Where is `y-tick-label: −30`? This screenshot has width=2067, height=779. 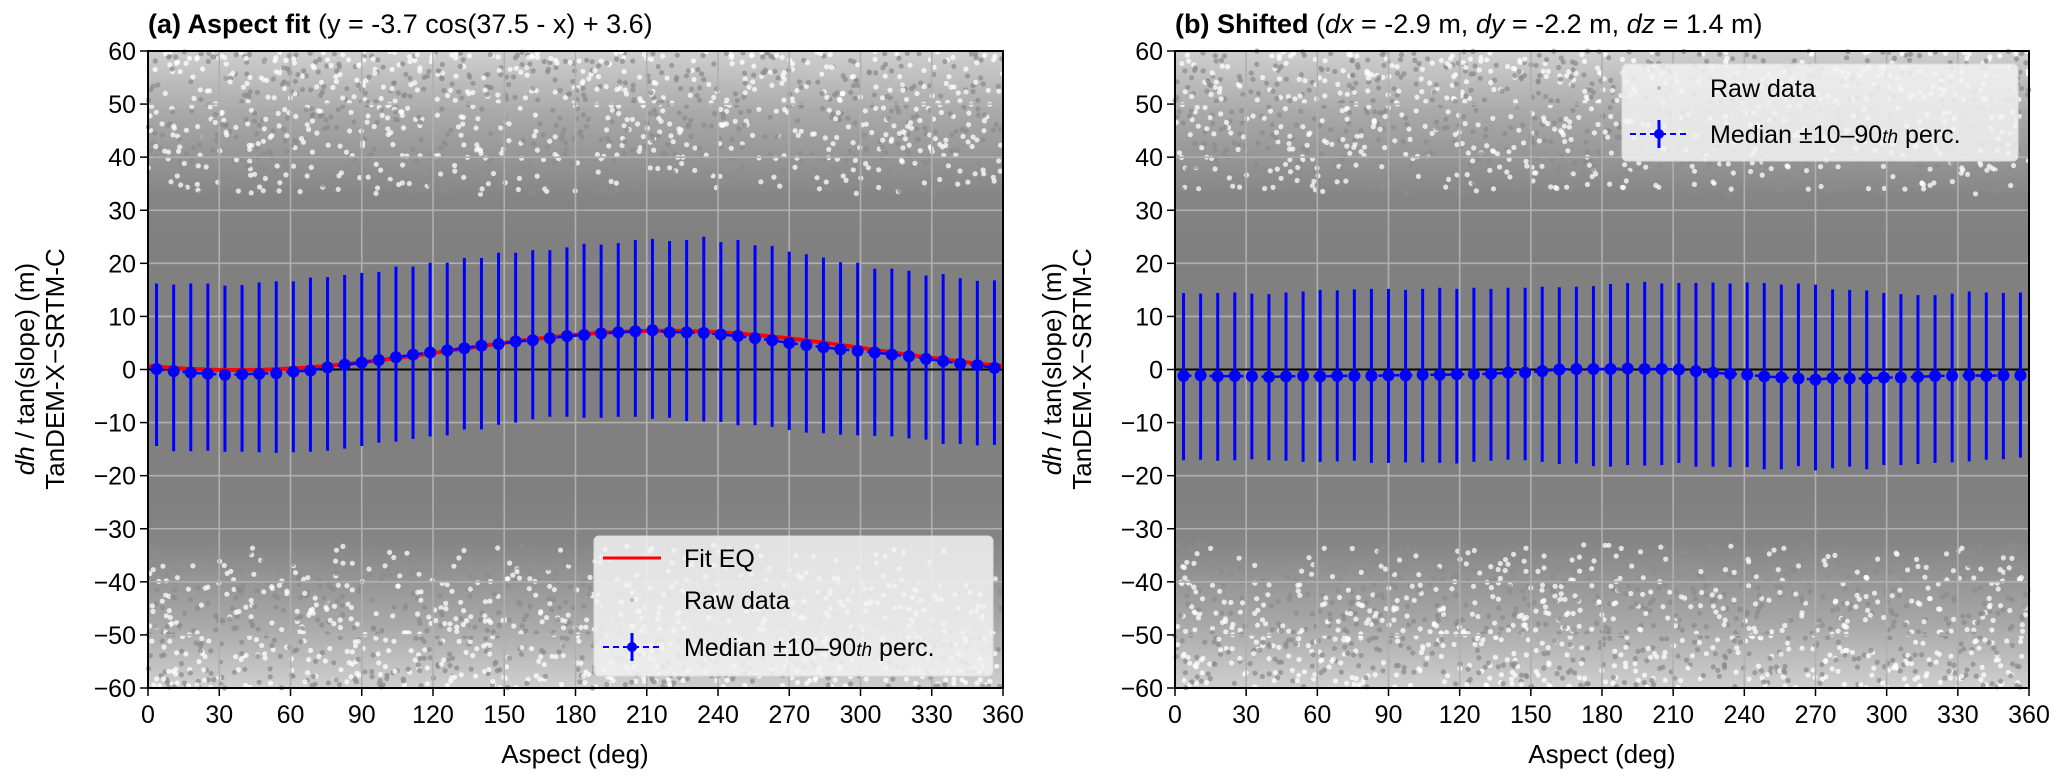 y-tick-label: −30 is located at coordinates (115, 530).